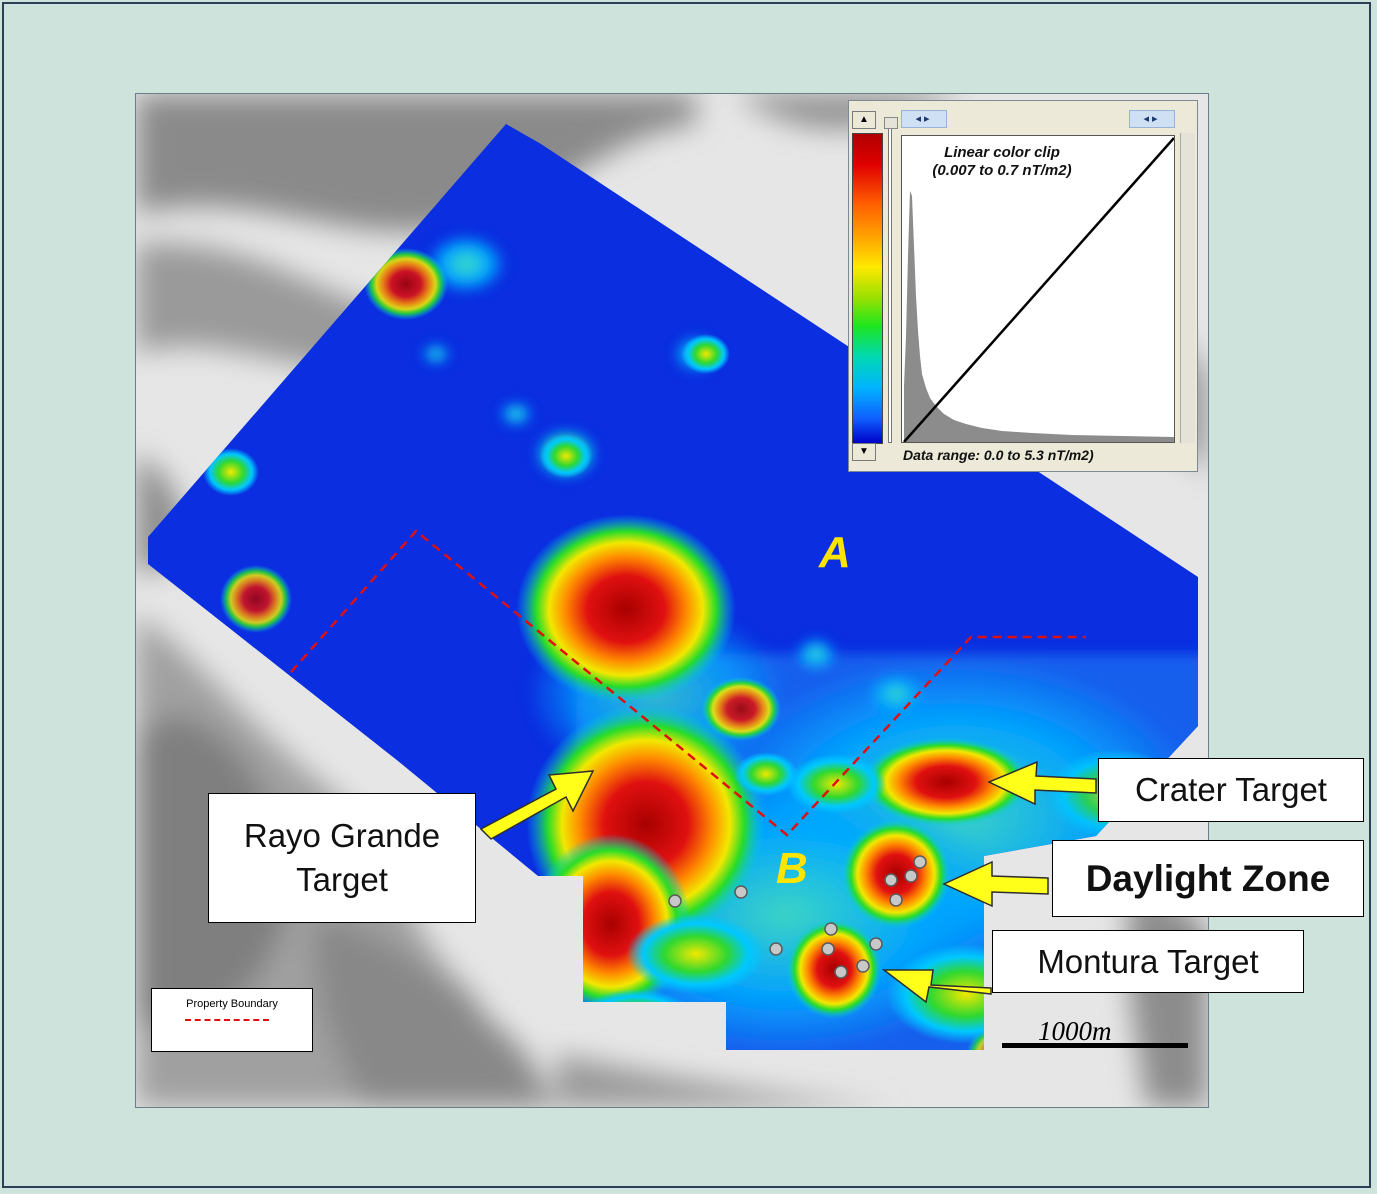 The width and height of the screenshot is (1377, 1194). I want to click on slider-thumb, so click(891, 123).